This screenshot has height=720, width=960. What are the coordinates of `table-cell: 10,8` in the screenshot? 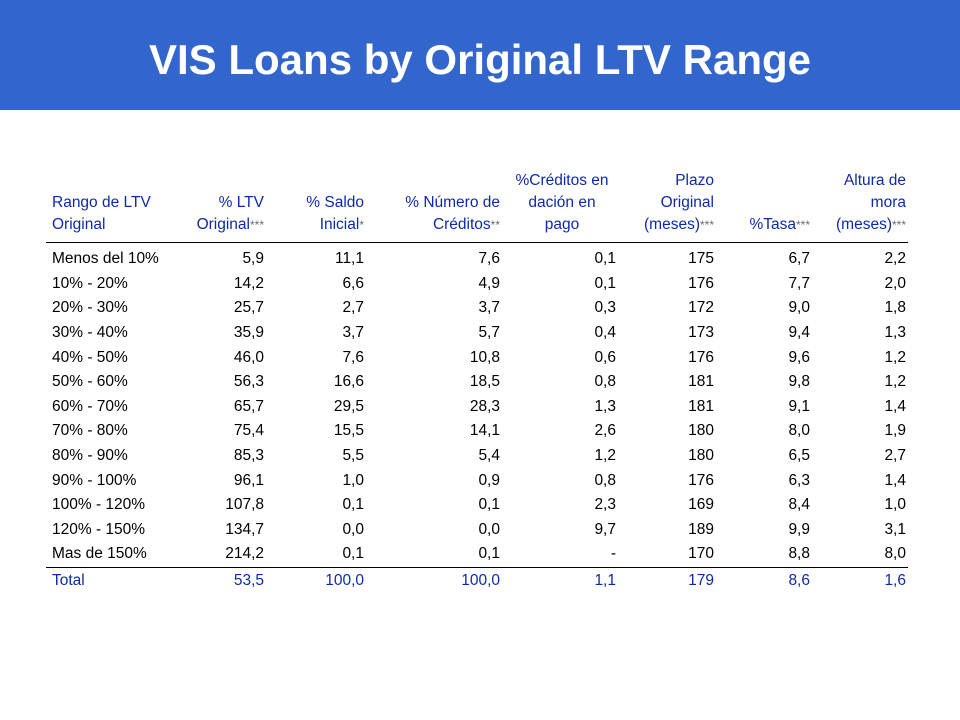 It's located at (484, 357).